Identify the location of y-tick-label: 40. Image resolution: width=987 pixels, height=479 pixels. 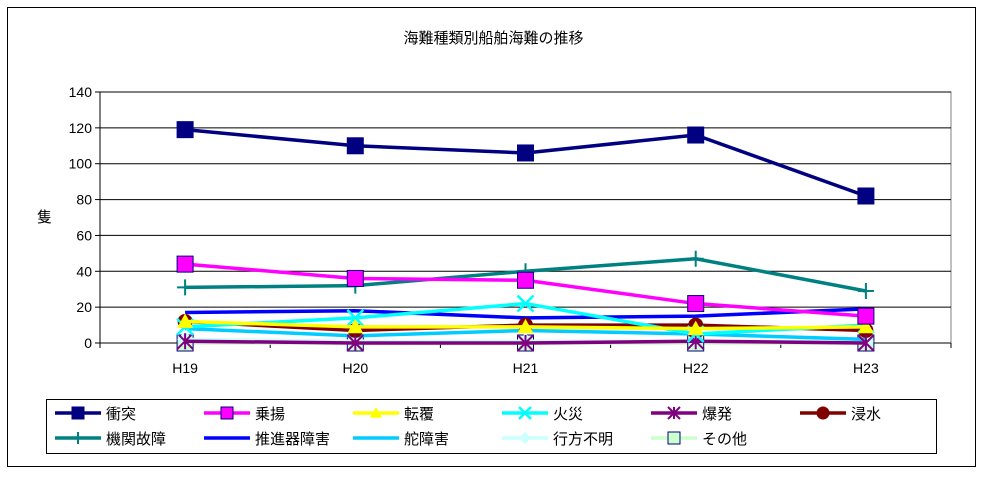
(84, 271).